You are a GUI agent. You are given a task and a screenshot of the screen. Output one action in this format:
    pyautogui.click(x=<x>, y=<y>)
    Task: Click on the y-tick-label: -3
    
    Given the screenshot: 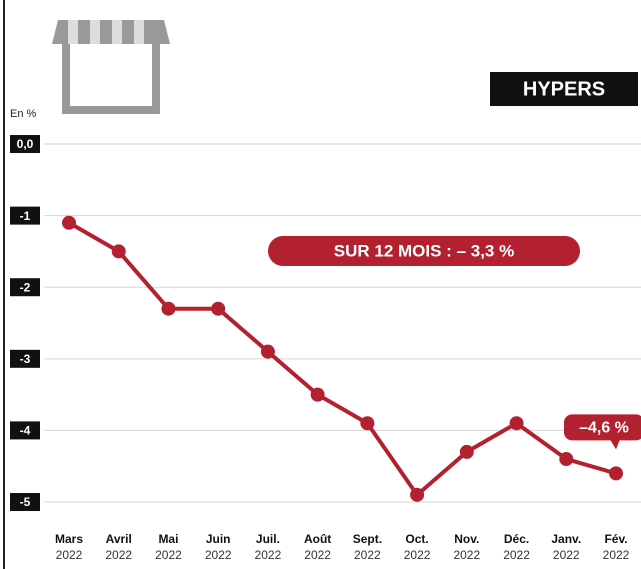 What is the action you would take?
    pyautogui.click(x=25, y=359)
    